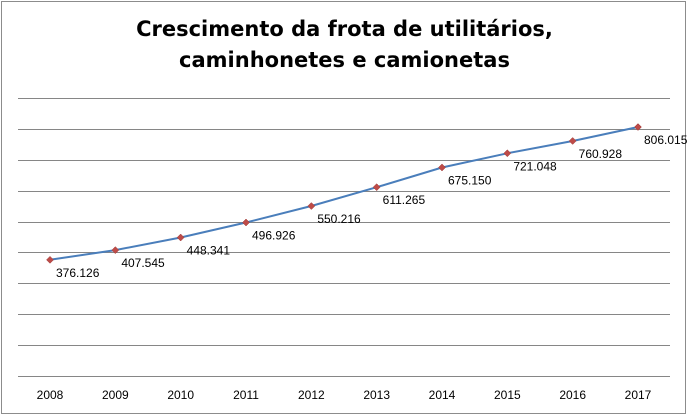 This screenshot has height=417, width=689. Describe the element at coordinates (78, 273) in the screenshot. I see `data-label: 376.126` at that location.